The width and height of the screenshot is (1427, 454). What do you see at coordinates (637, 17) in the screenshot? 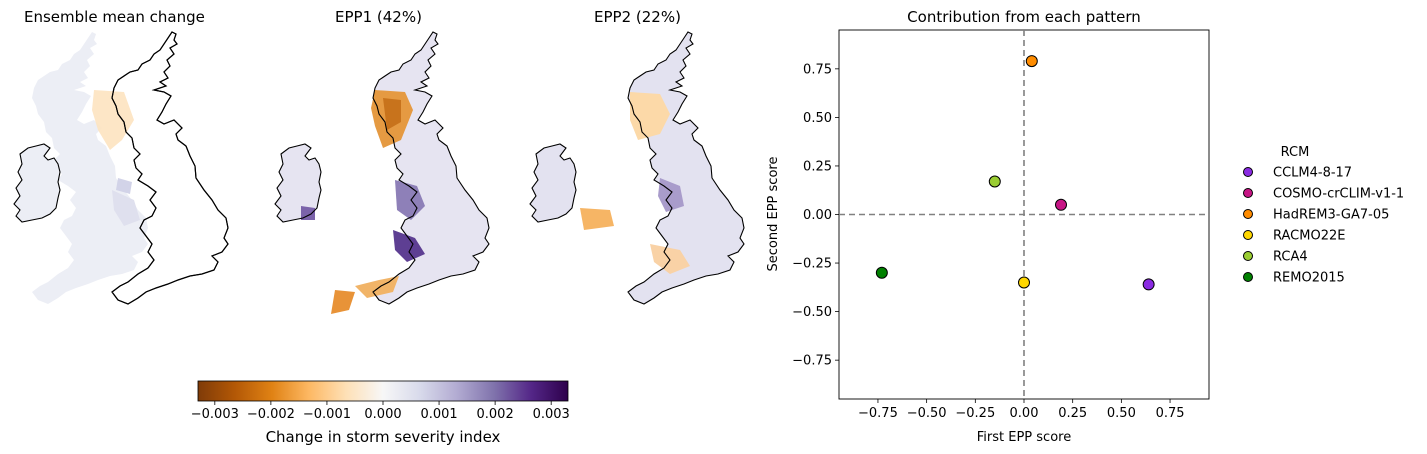
I see `map3-title: EPP2 (22%)` at bounding box center [637, 17].